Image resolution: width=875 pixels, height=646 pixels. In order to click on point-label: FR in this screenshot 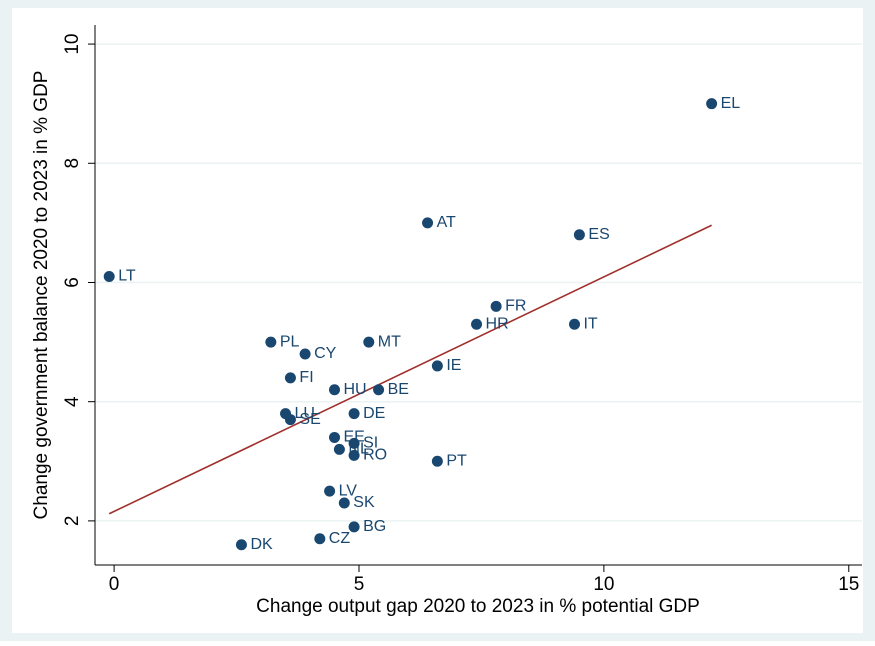, I will do `click(515, 306)`.